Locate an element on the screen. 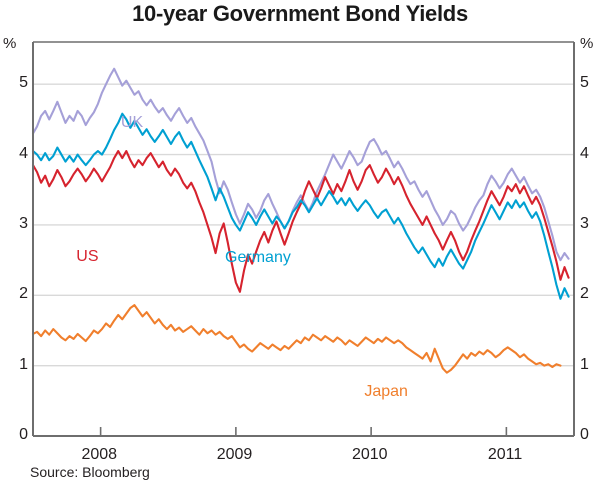 The height and width of the screenshot is (487, 600). x-axis-tick-label: 2010 is located at coordinates (369, 454).